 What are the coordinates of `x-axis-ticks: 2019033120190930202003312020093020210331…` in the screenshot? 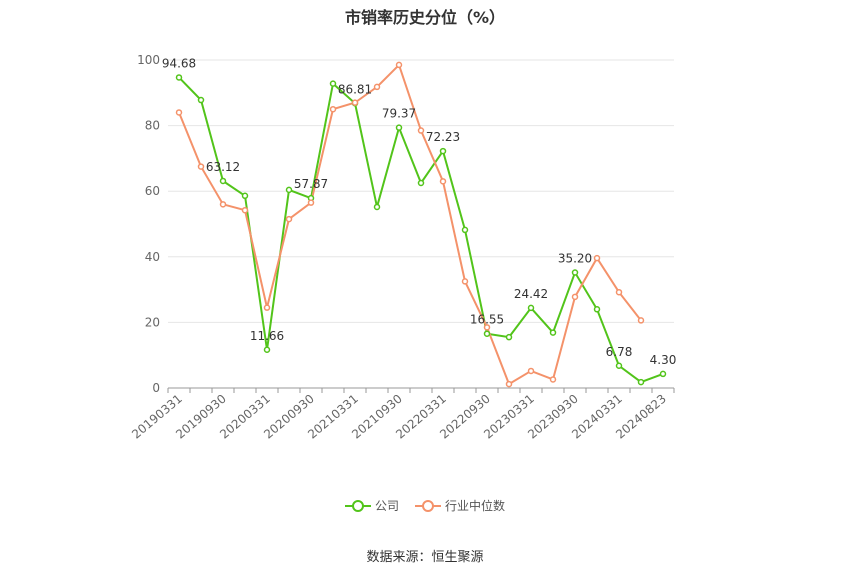 It's located at (399, 417).